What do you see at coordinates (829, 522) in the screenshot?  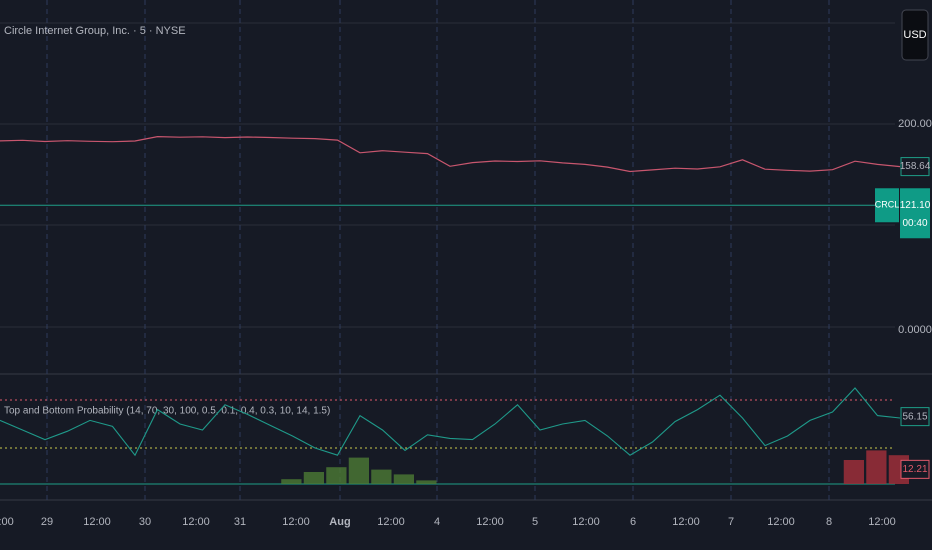 I see `time-label: 8` at bounding box center [829, 522].